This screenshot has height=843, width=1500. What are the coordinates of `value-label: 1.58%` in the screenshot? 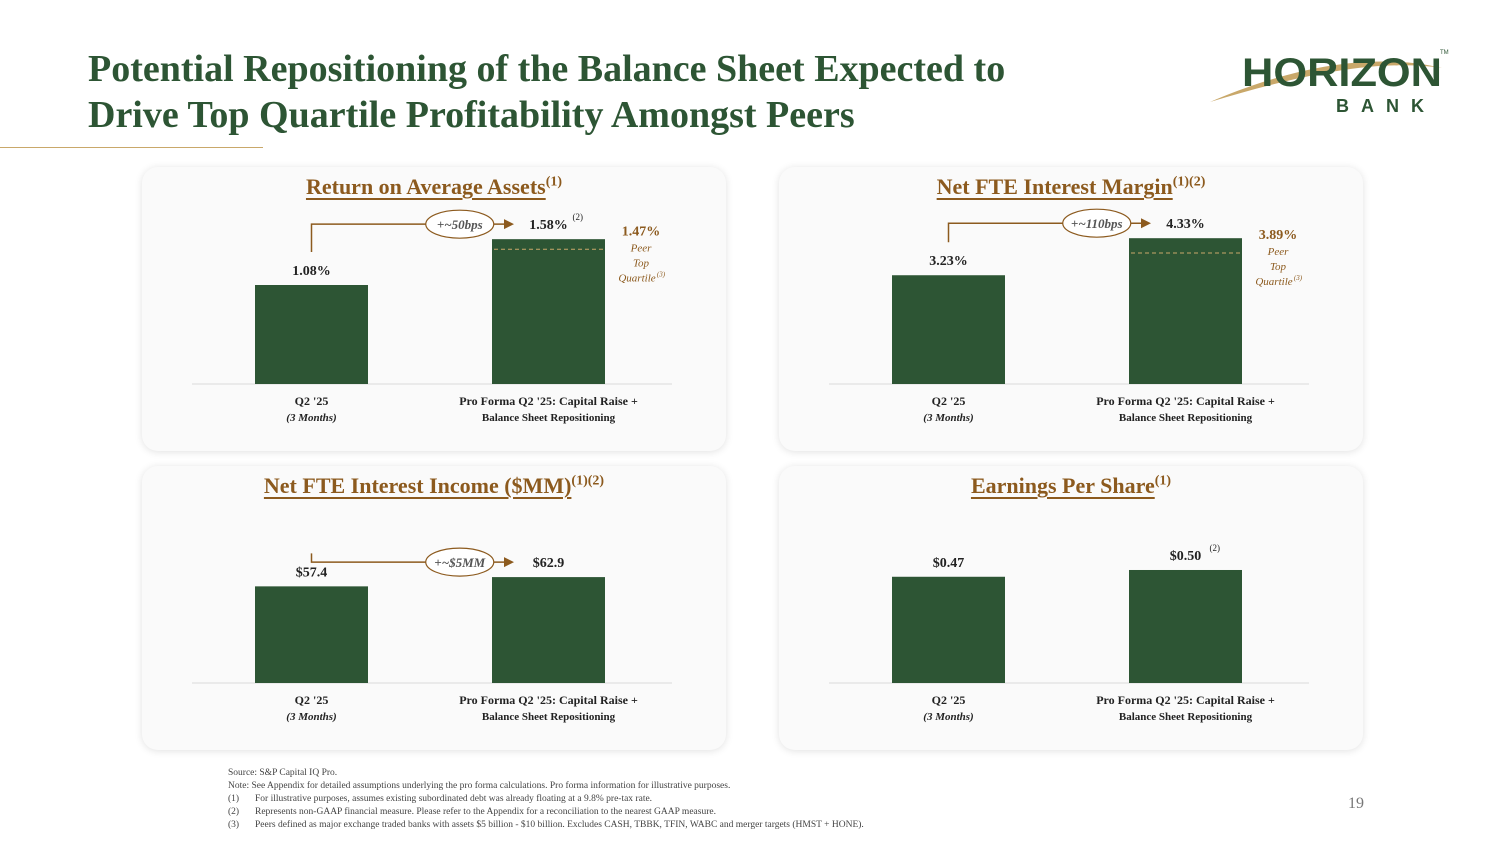 It's located at (548, 225).